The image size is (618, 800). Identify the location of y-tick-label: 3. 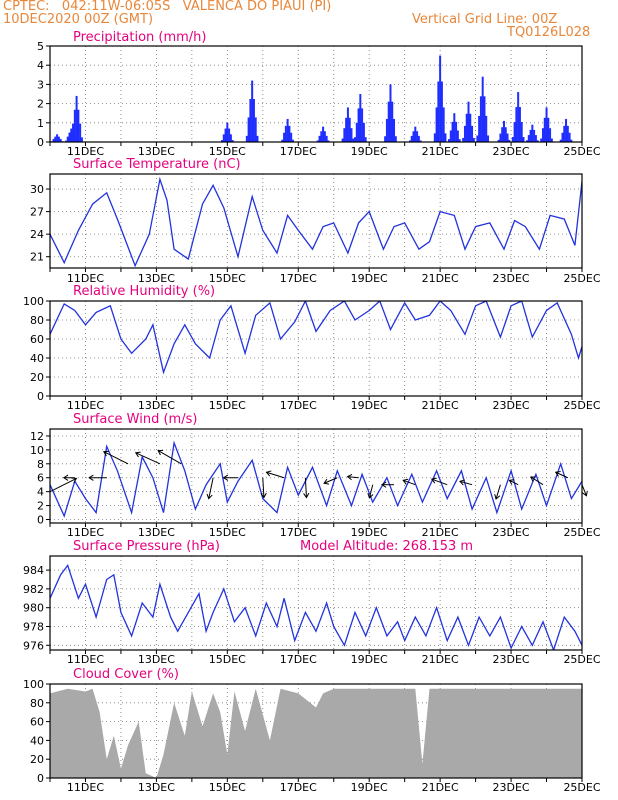
(40, 84).